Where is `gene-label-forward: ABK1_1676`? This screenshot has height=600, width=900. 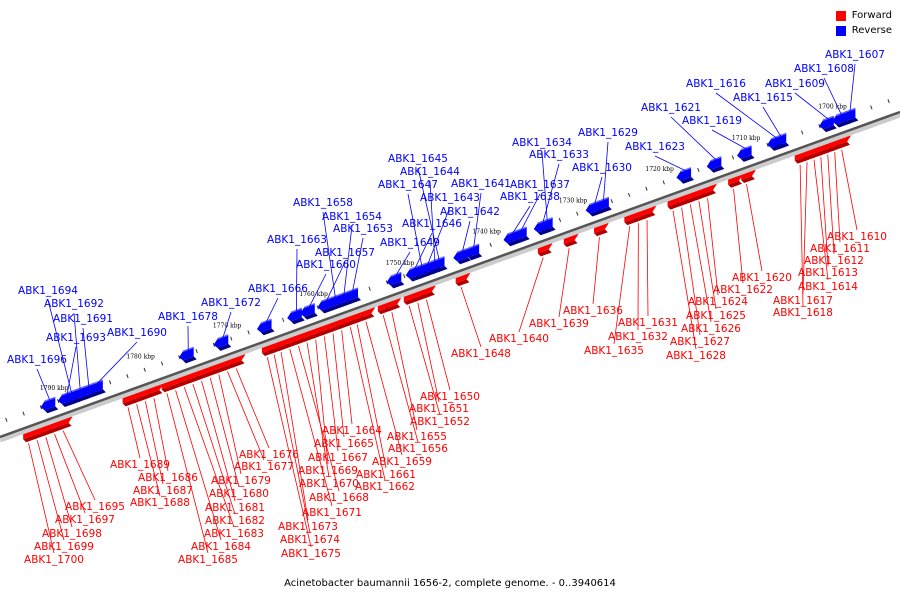 gene-label-forward: ABK1_1676 is located at coordinates (269, 455).